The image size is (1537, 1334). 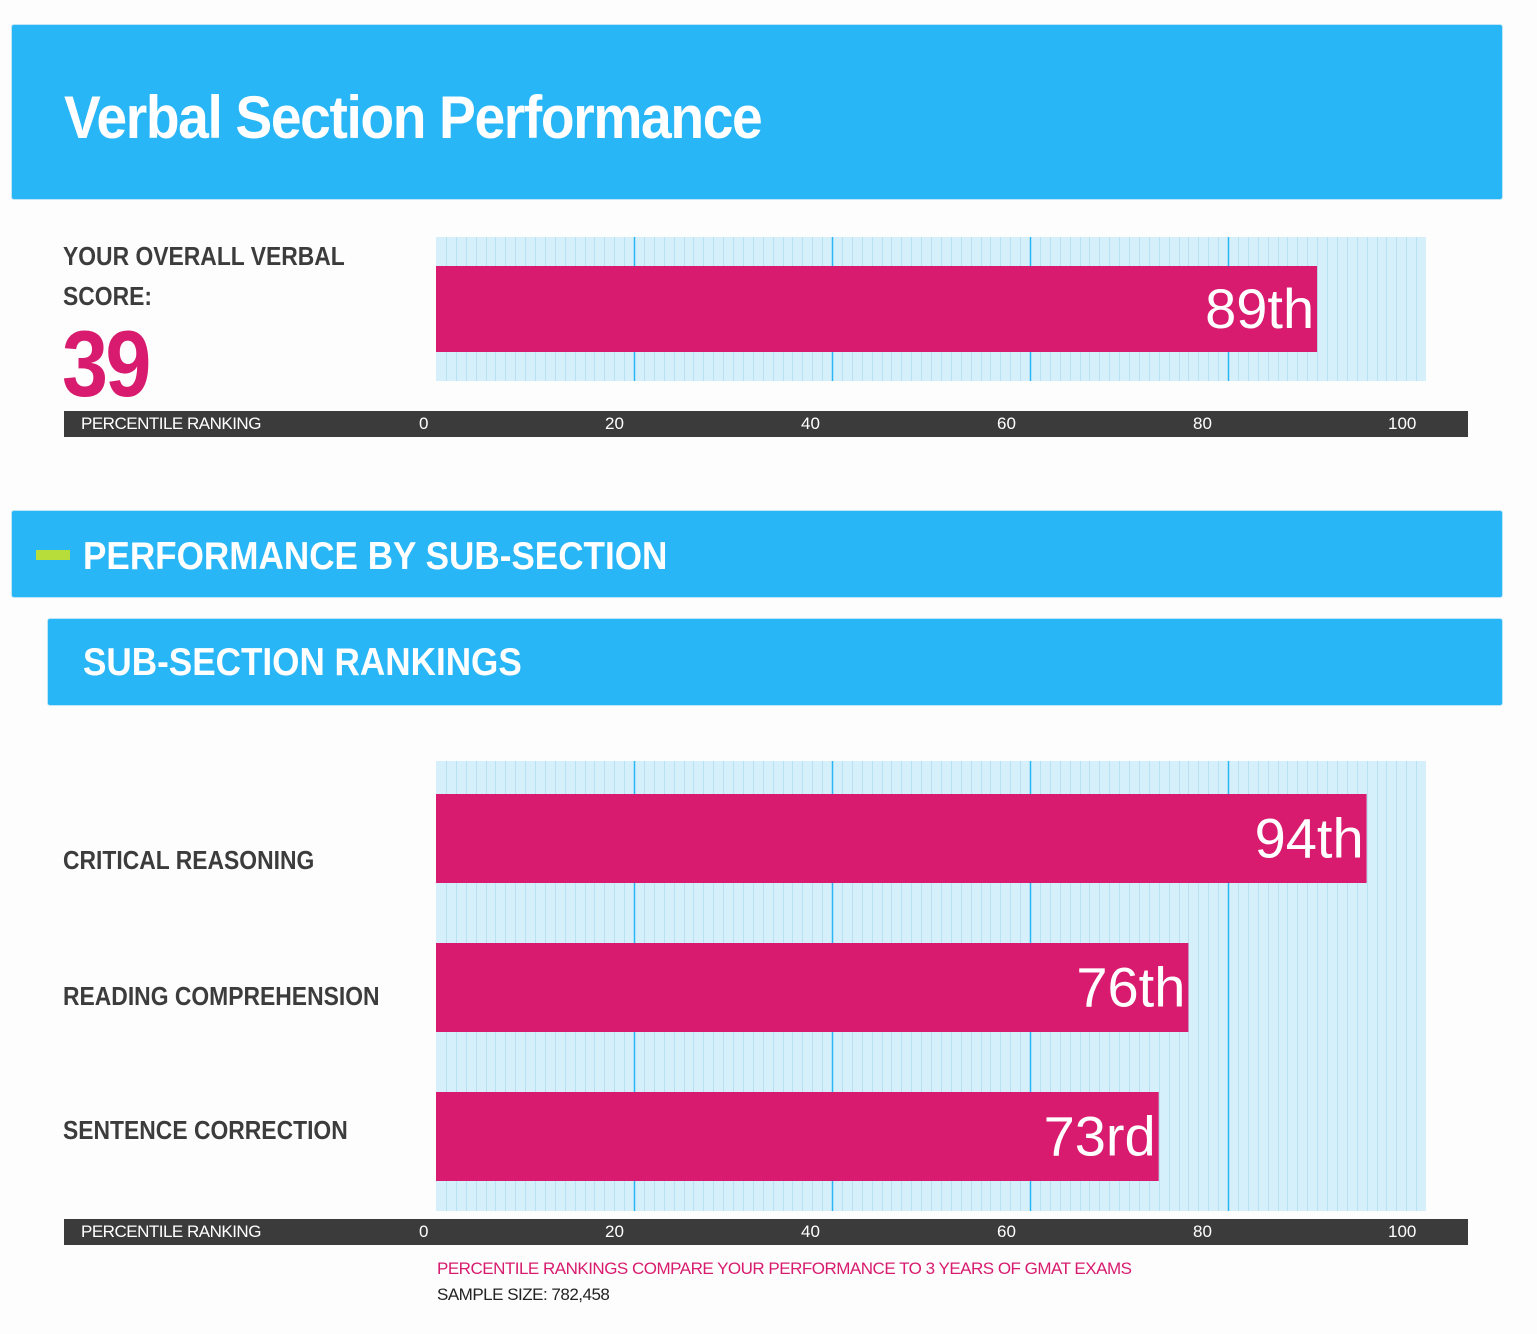 What do you see at coordinates (1130, 987) in the screenshot?
I see `subsection-data-label-1: 76th` at bounding box center [1130, 987].